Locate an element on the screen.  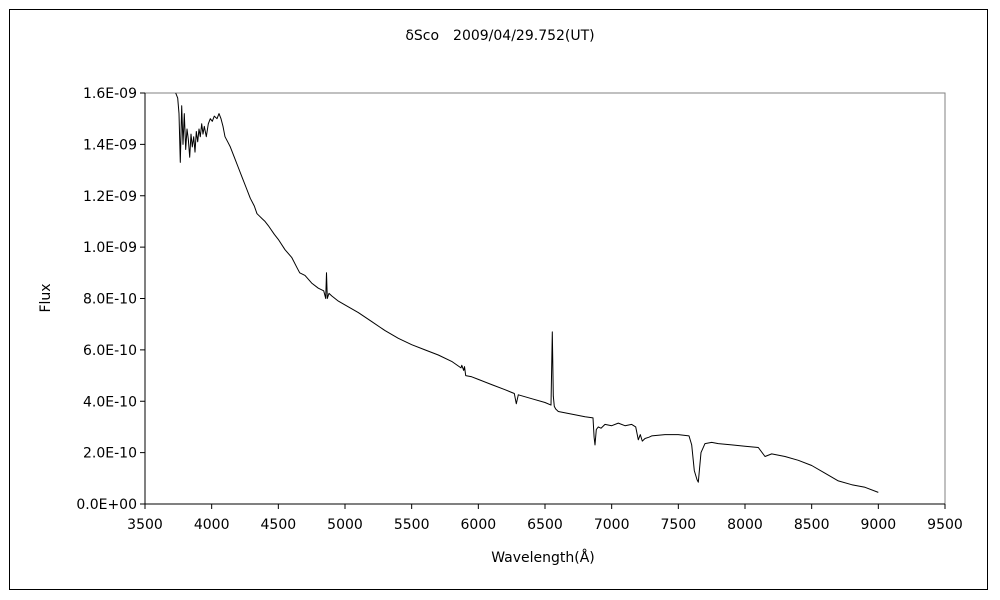
y-tick-label: 8.0E-10 is located at coordinates (110, 300).